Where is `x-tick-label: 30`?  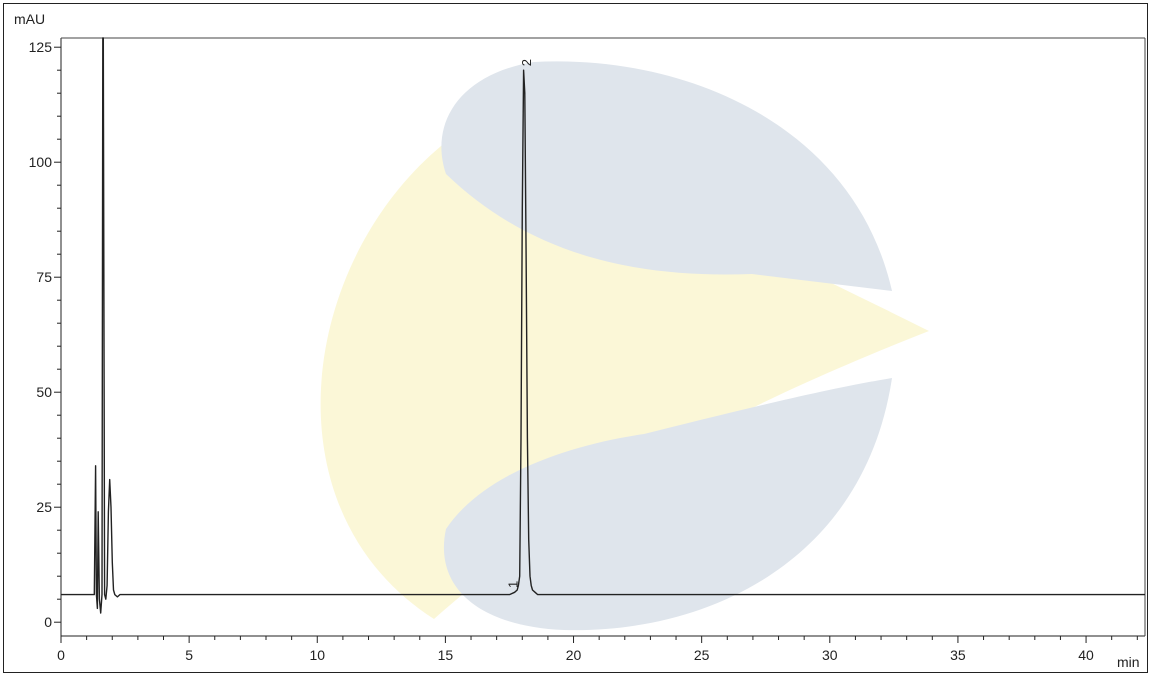 x-tick-label: 30 is located at coordinates (830, 655).